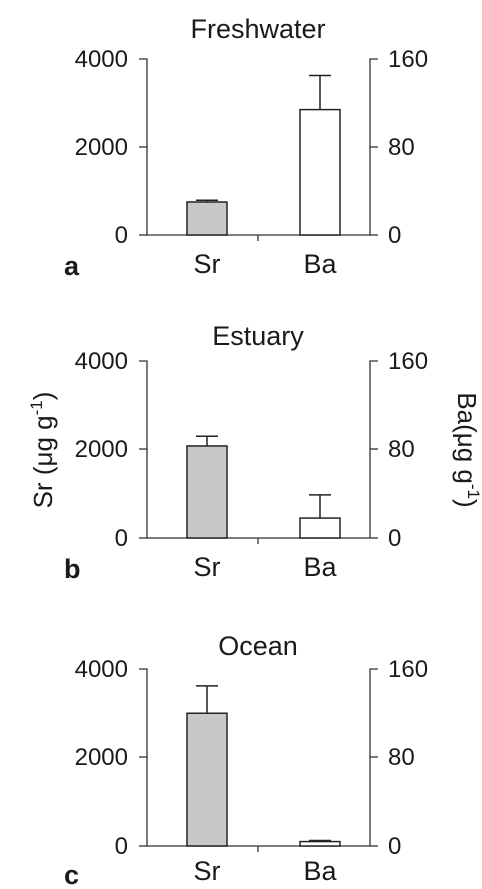 The height and width of the screenshot is (889, 482). What do you see at coordinates (394, 235) in the screenshot?
I see `panel-a-right-tick-label: 0` at bounding box center [394, 235].